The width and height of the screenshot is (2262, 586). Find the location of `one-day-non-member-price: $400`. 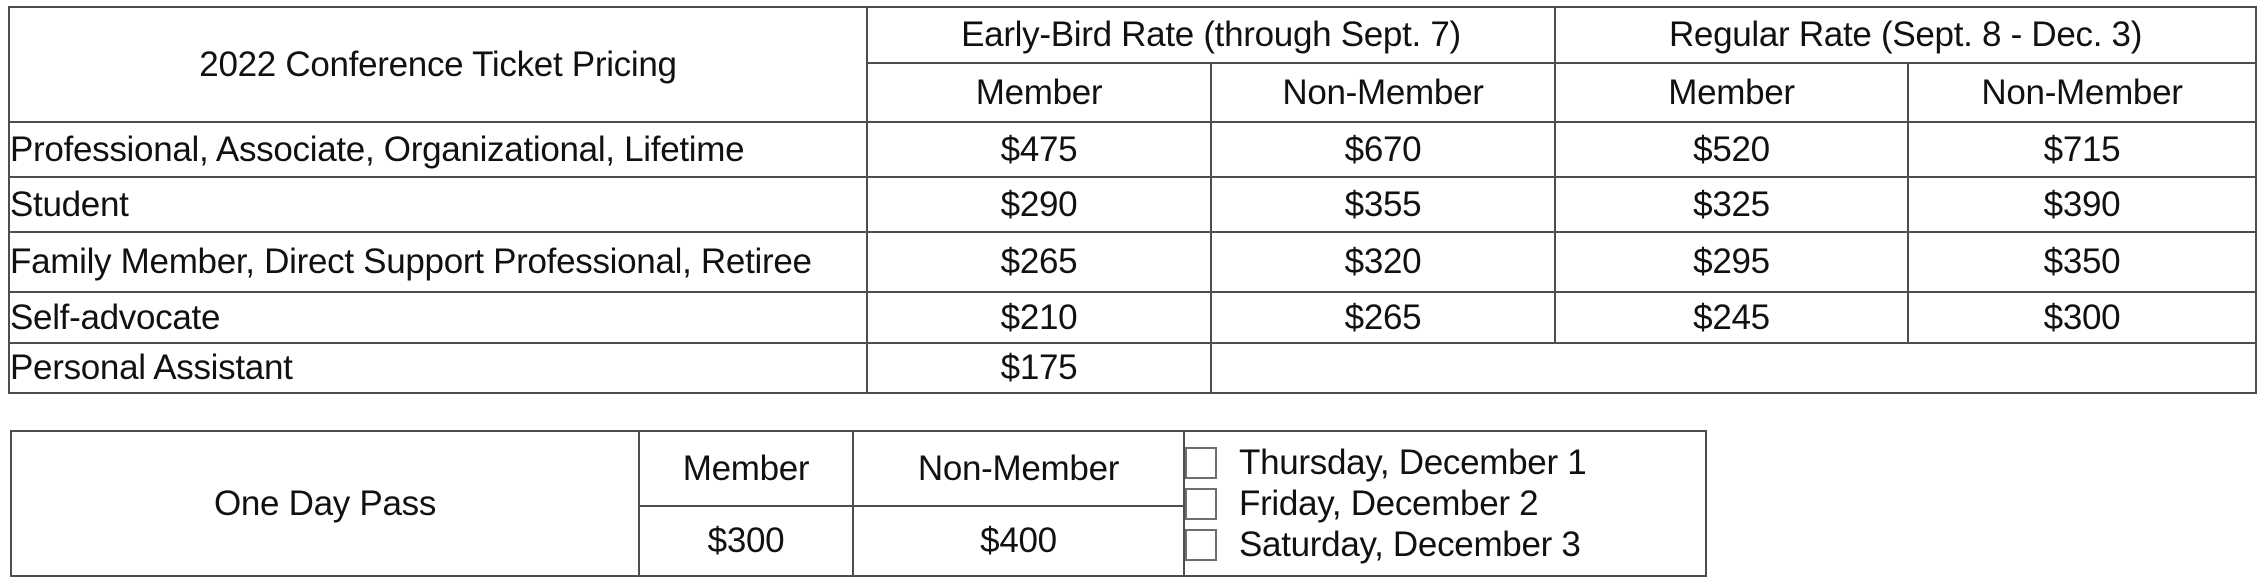

one-day-non-member-price: $400 is located at coordinates (1018, 541).